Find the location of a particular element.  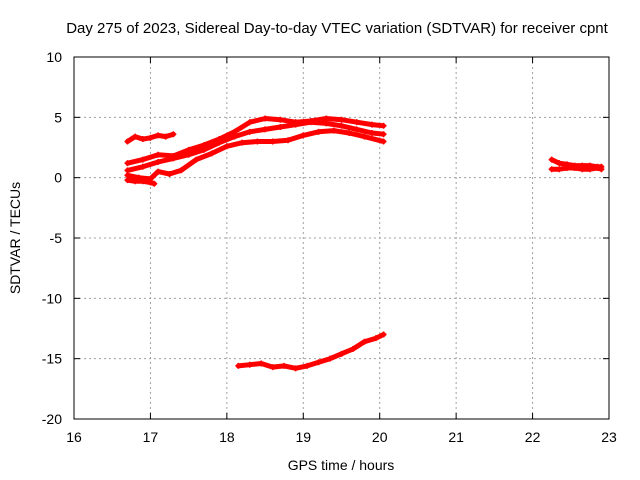

y-tick-label: -10 is located at coordinates (52, 298).